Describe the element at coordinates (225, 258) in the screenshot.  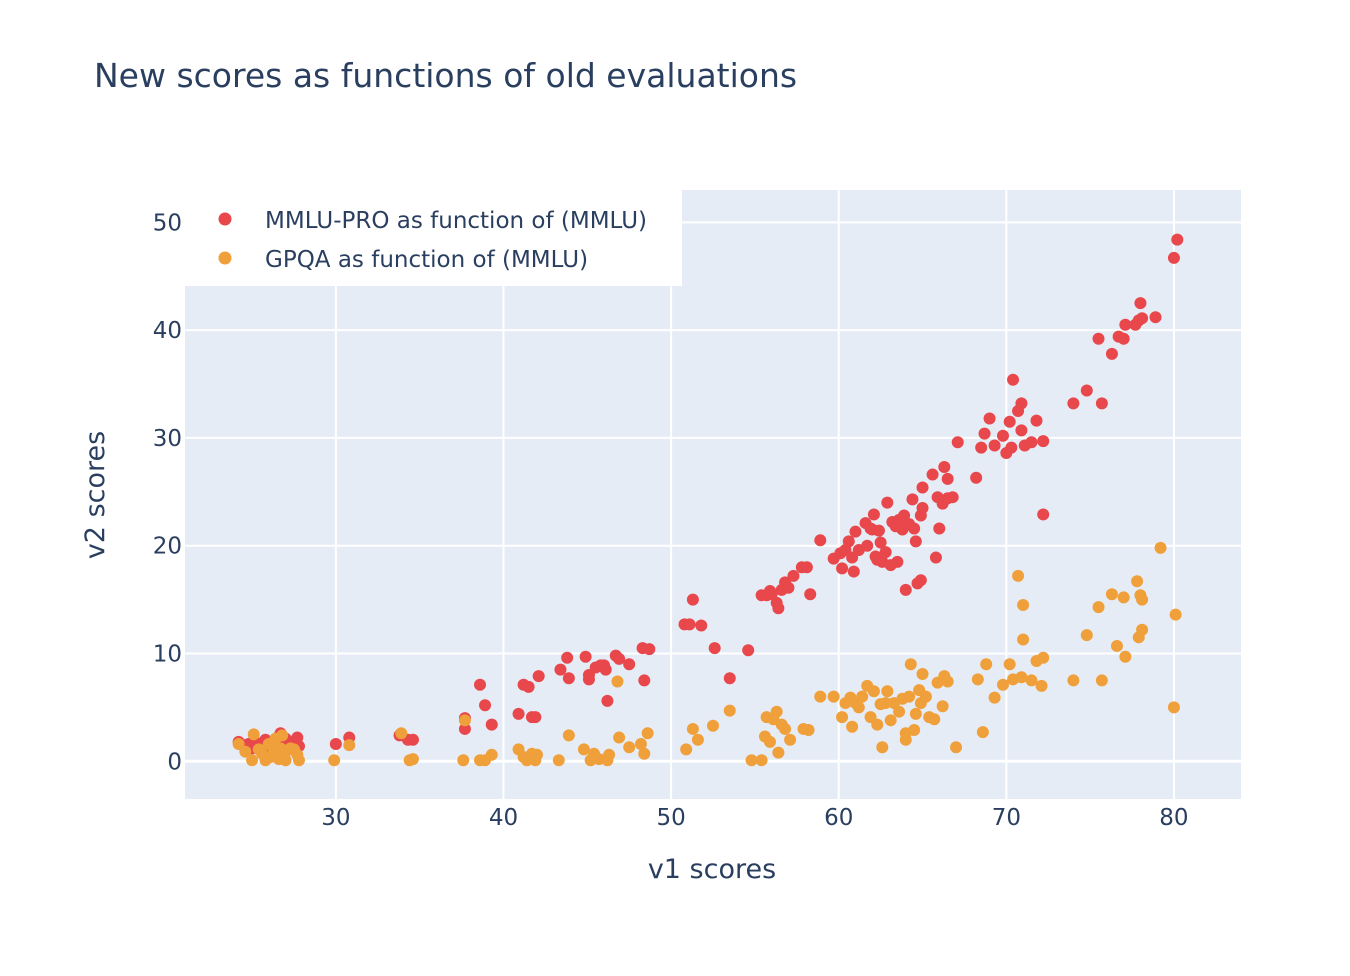
I see `legend-marker-gpqa` at that location.